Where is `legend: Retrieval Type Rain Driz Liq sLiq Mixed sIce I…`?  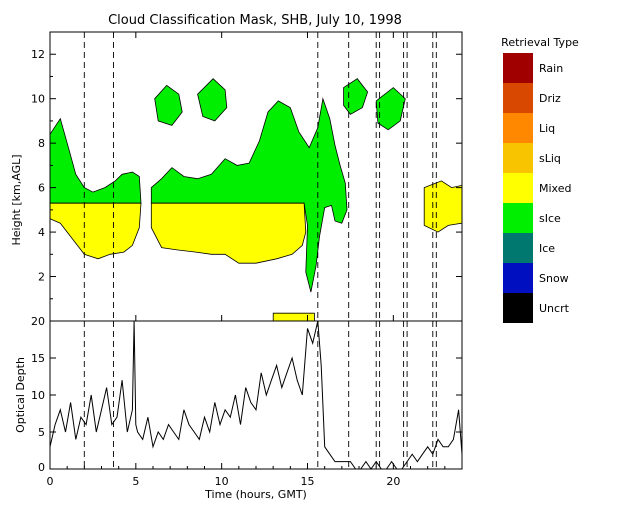
legend: Retrieval Type Rain Driz Liq sLiq Mixed sIce I… is located at coordinates (540, 179).